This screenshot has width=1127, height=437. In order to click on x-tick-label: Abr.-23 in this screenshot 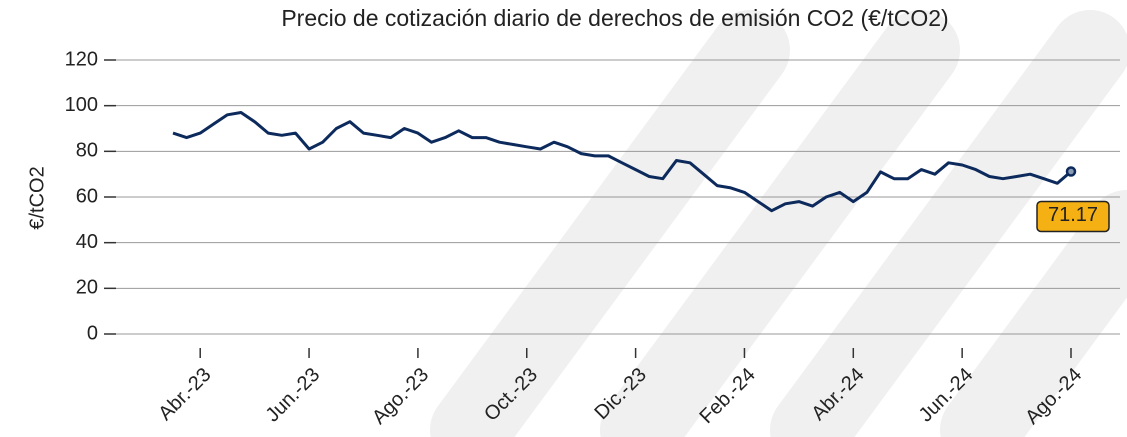, I will do `click(184, 394)`.